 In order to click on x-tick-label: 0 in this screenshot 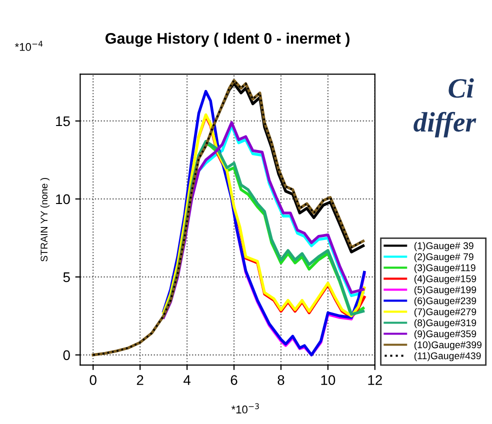, I will do `click(93, 380)`.